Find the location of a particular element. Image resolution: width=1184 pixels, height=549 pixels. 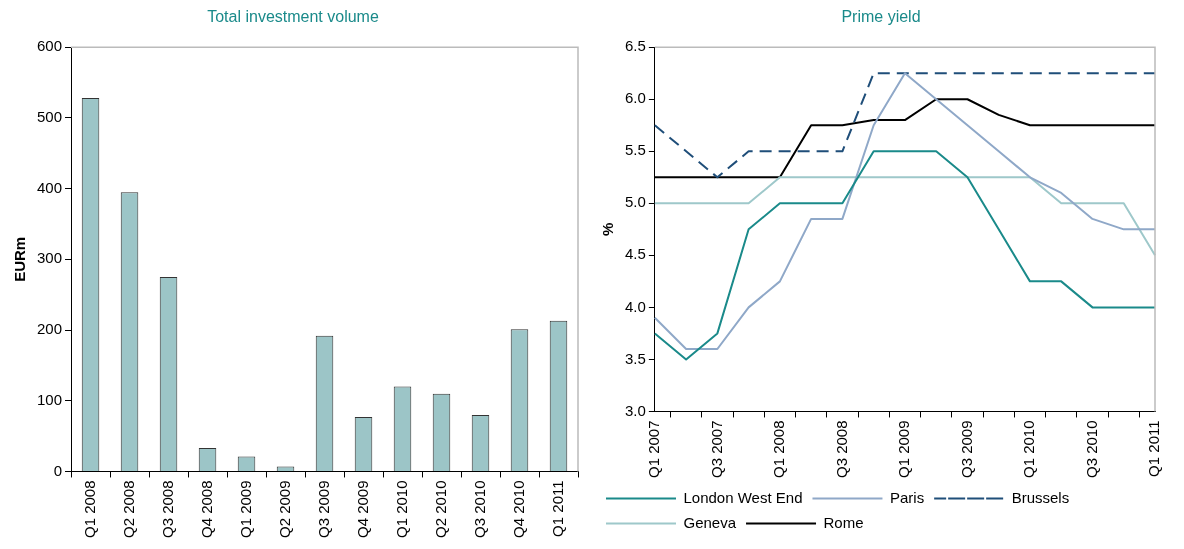

chart-title: Prime yield is located at coordinates (881, 17).